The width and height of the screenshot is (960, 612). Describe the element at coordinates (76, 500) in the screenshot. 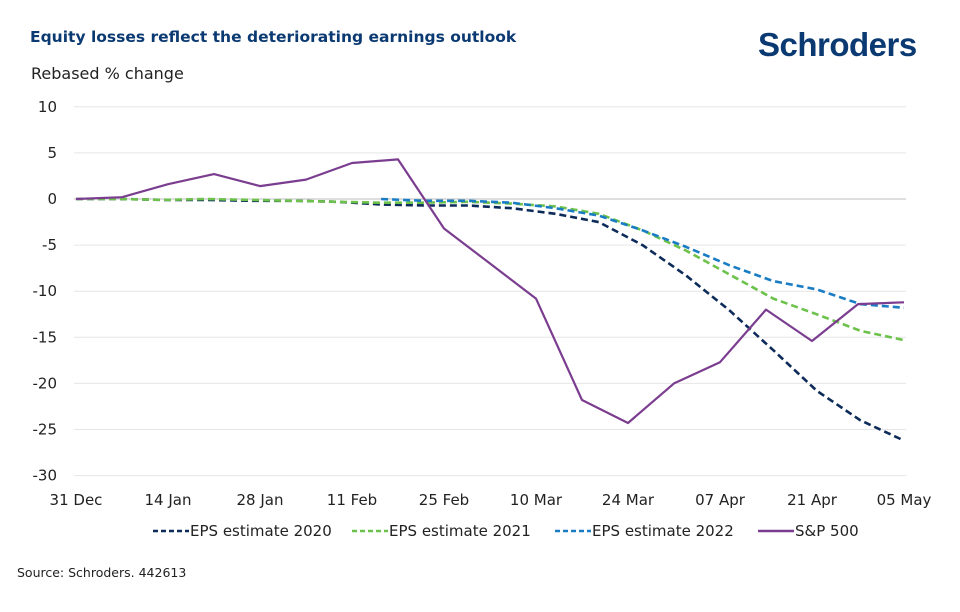

I see `x-tick-label: 31 Dec` at that location.